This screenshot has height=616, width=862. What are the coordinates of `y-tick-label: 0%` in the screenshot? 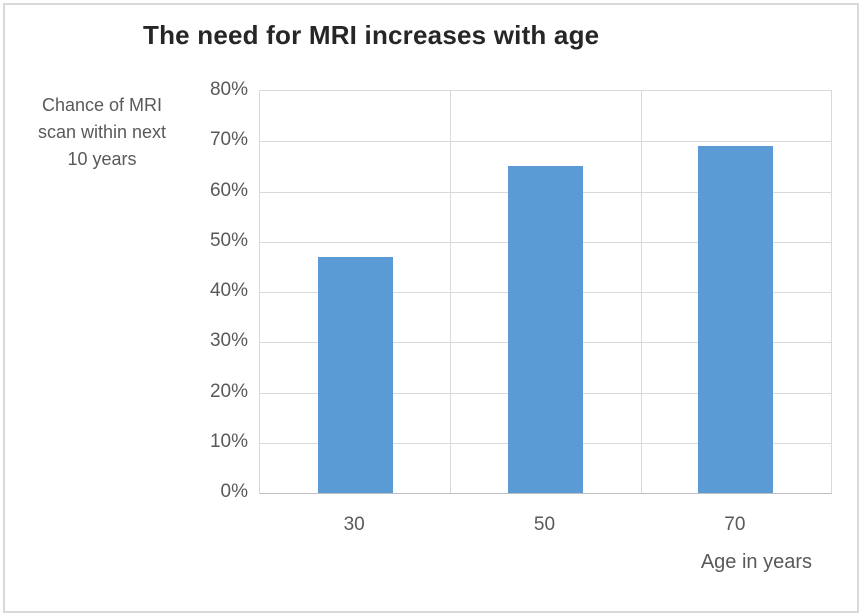 It's located at (234, 491).